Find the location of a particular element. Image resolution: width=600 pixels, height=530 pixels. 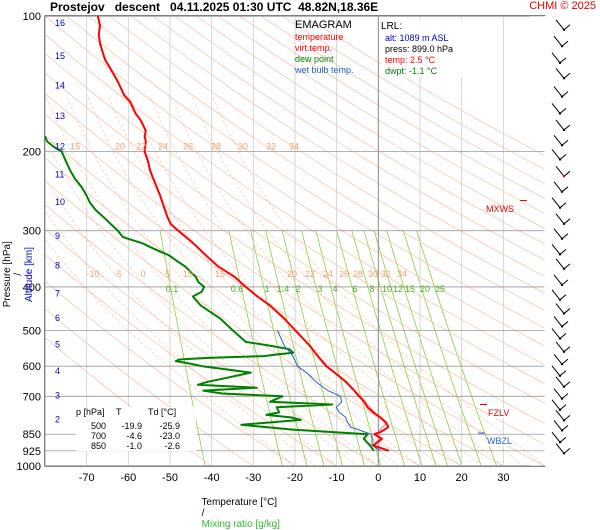

x-tick-label: 30 is located at coordinates (503, 478).